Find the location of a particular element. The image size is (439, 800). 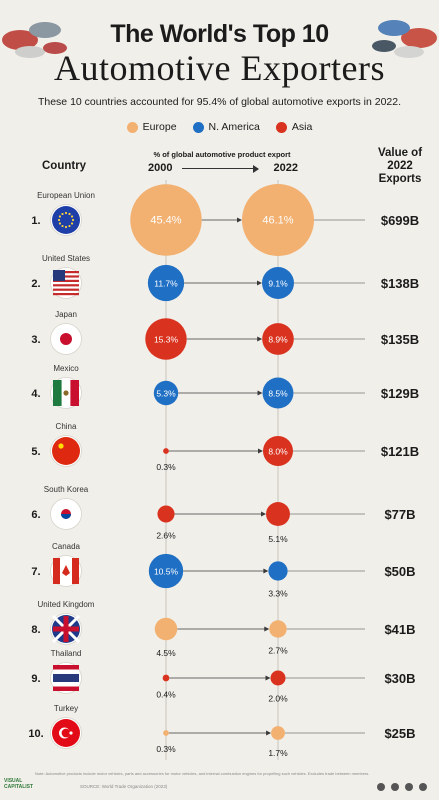

rank-label: 10. is located at coordinates (35, 734).